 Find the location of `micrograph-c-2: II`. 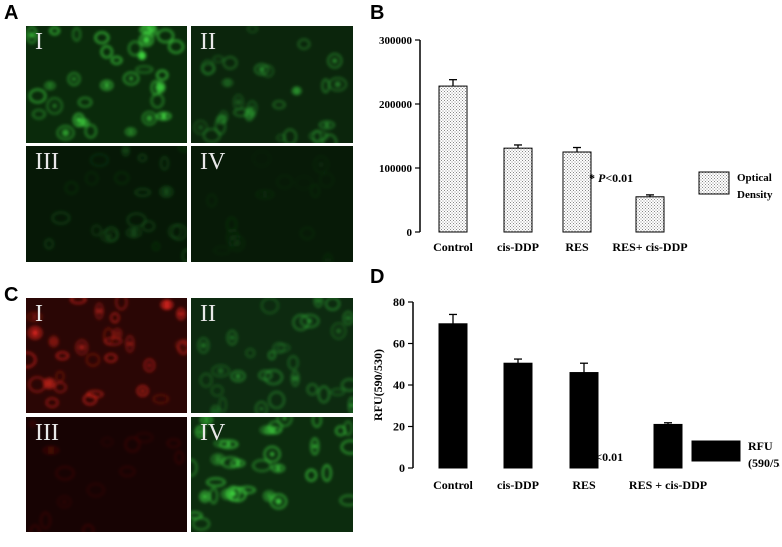

micrograph-c-2: II is located at coordinates (272, 355).